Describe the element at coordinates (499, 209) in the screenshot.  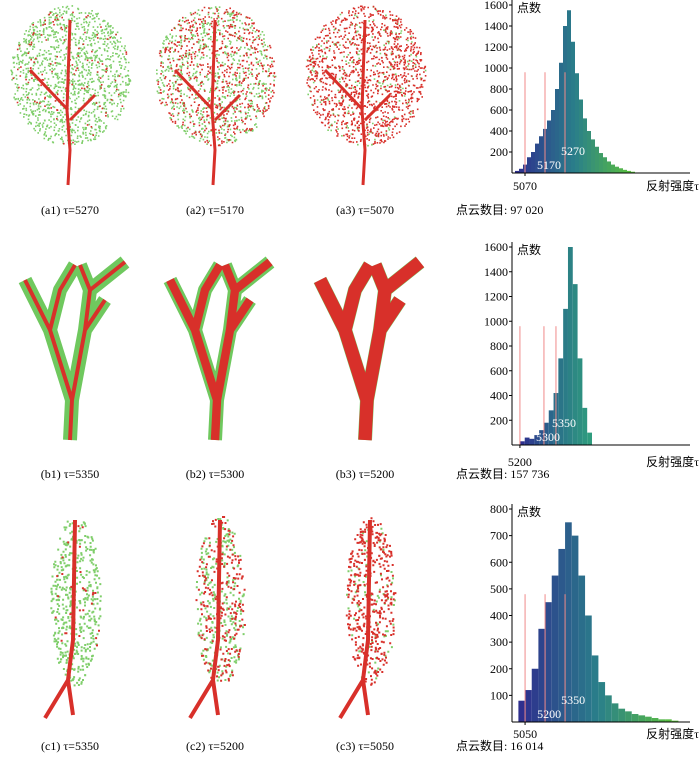
I see `count-label: 点云数目: 97 020` at that location.